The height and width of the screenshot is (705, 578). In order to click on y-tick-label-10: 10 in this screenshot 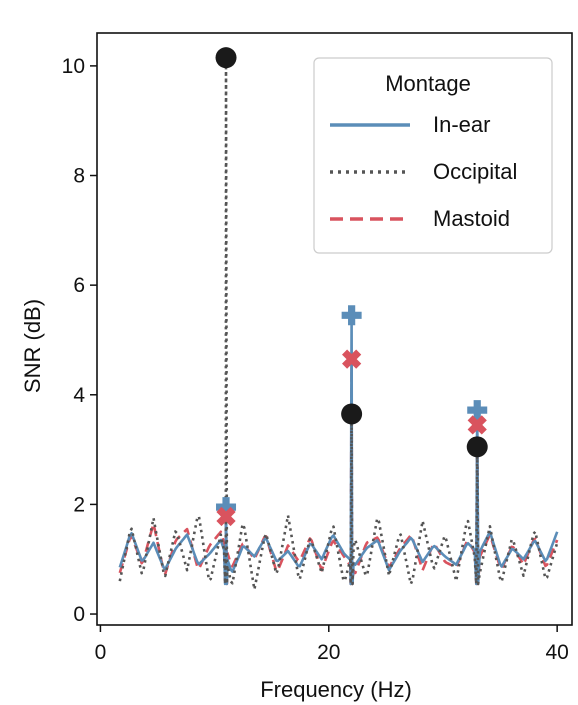, I will do `click(73, 66)`.